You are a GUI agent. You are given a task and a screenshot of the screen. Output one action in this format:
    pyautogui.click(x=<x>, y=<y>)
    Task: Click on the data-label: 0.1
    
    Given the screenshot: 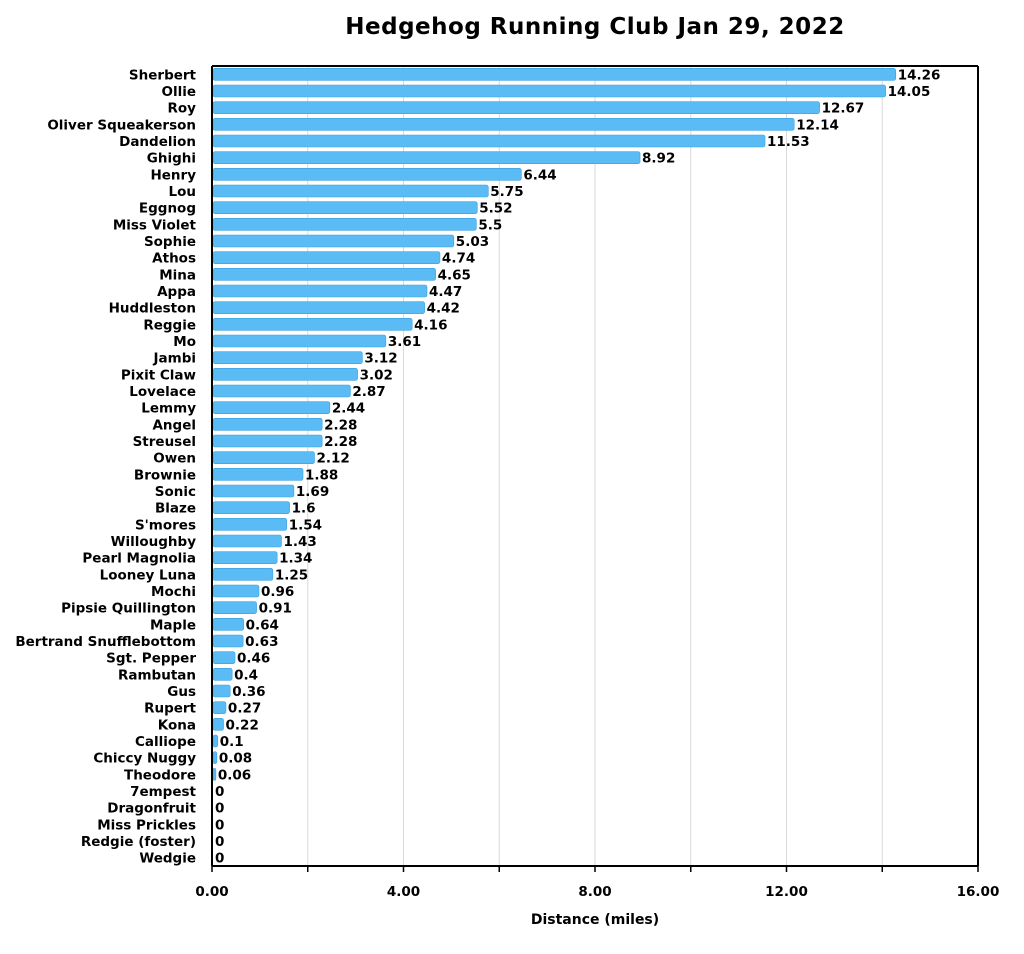 What is the action you would take?
    pyautogui.click(x=232, y=742)
    